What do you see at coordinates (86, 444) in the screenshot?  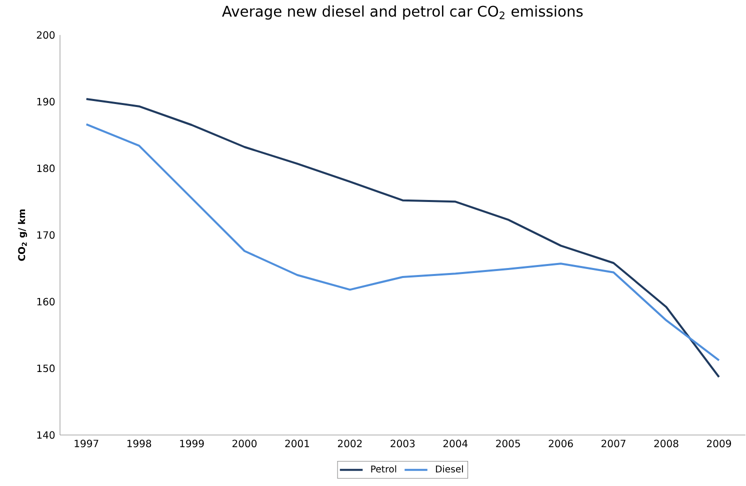 I see `x-tick-label: 1997` at bounding box center [86, 444].